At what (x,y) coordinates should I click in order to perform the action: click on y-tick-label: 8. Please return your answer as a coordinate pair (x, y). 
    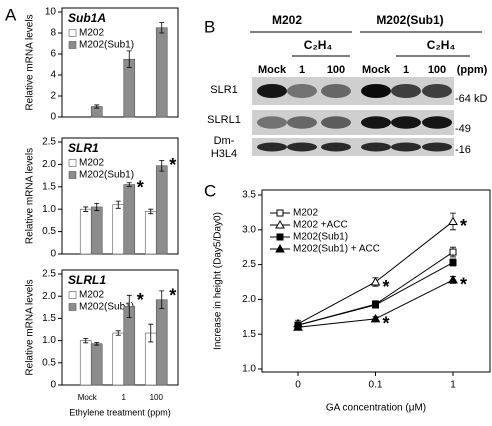
    Looking at the image, I should click on (53, 33).